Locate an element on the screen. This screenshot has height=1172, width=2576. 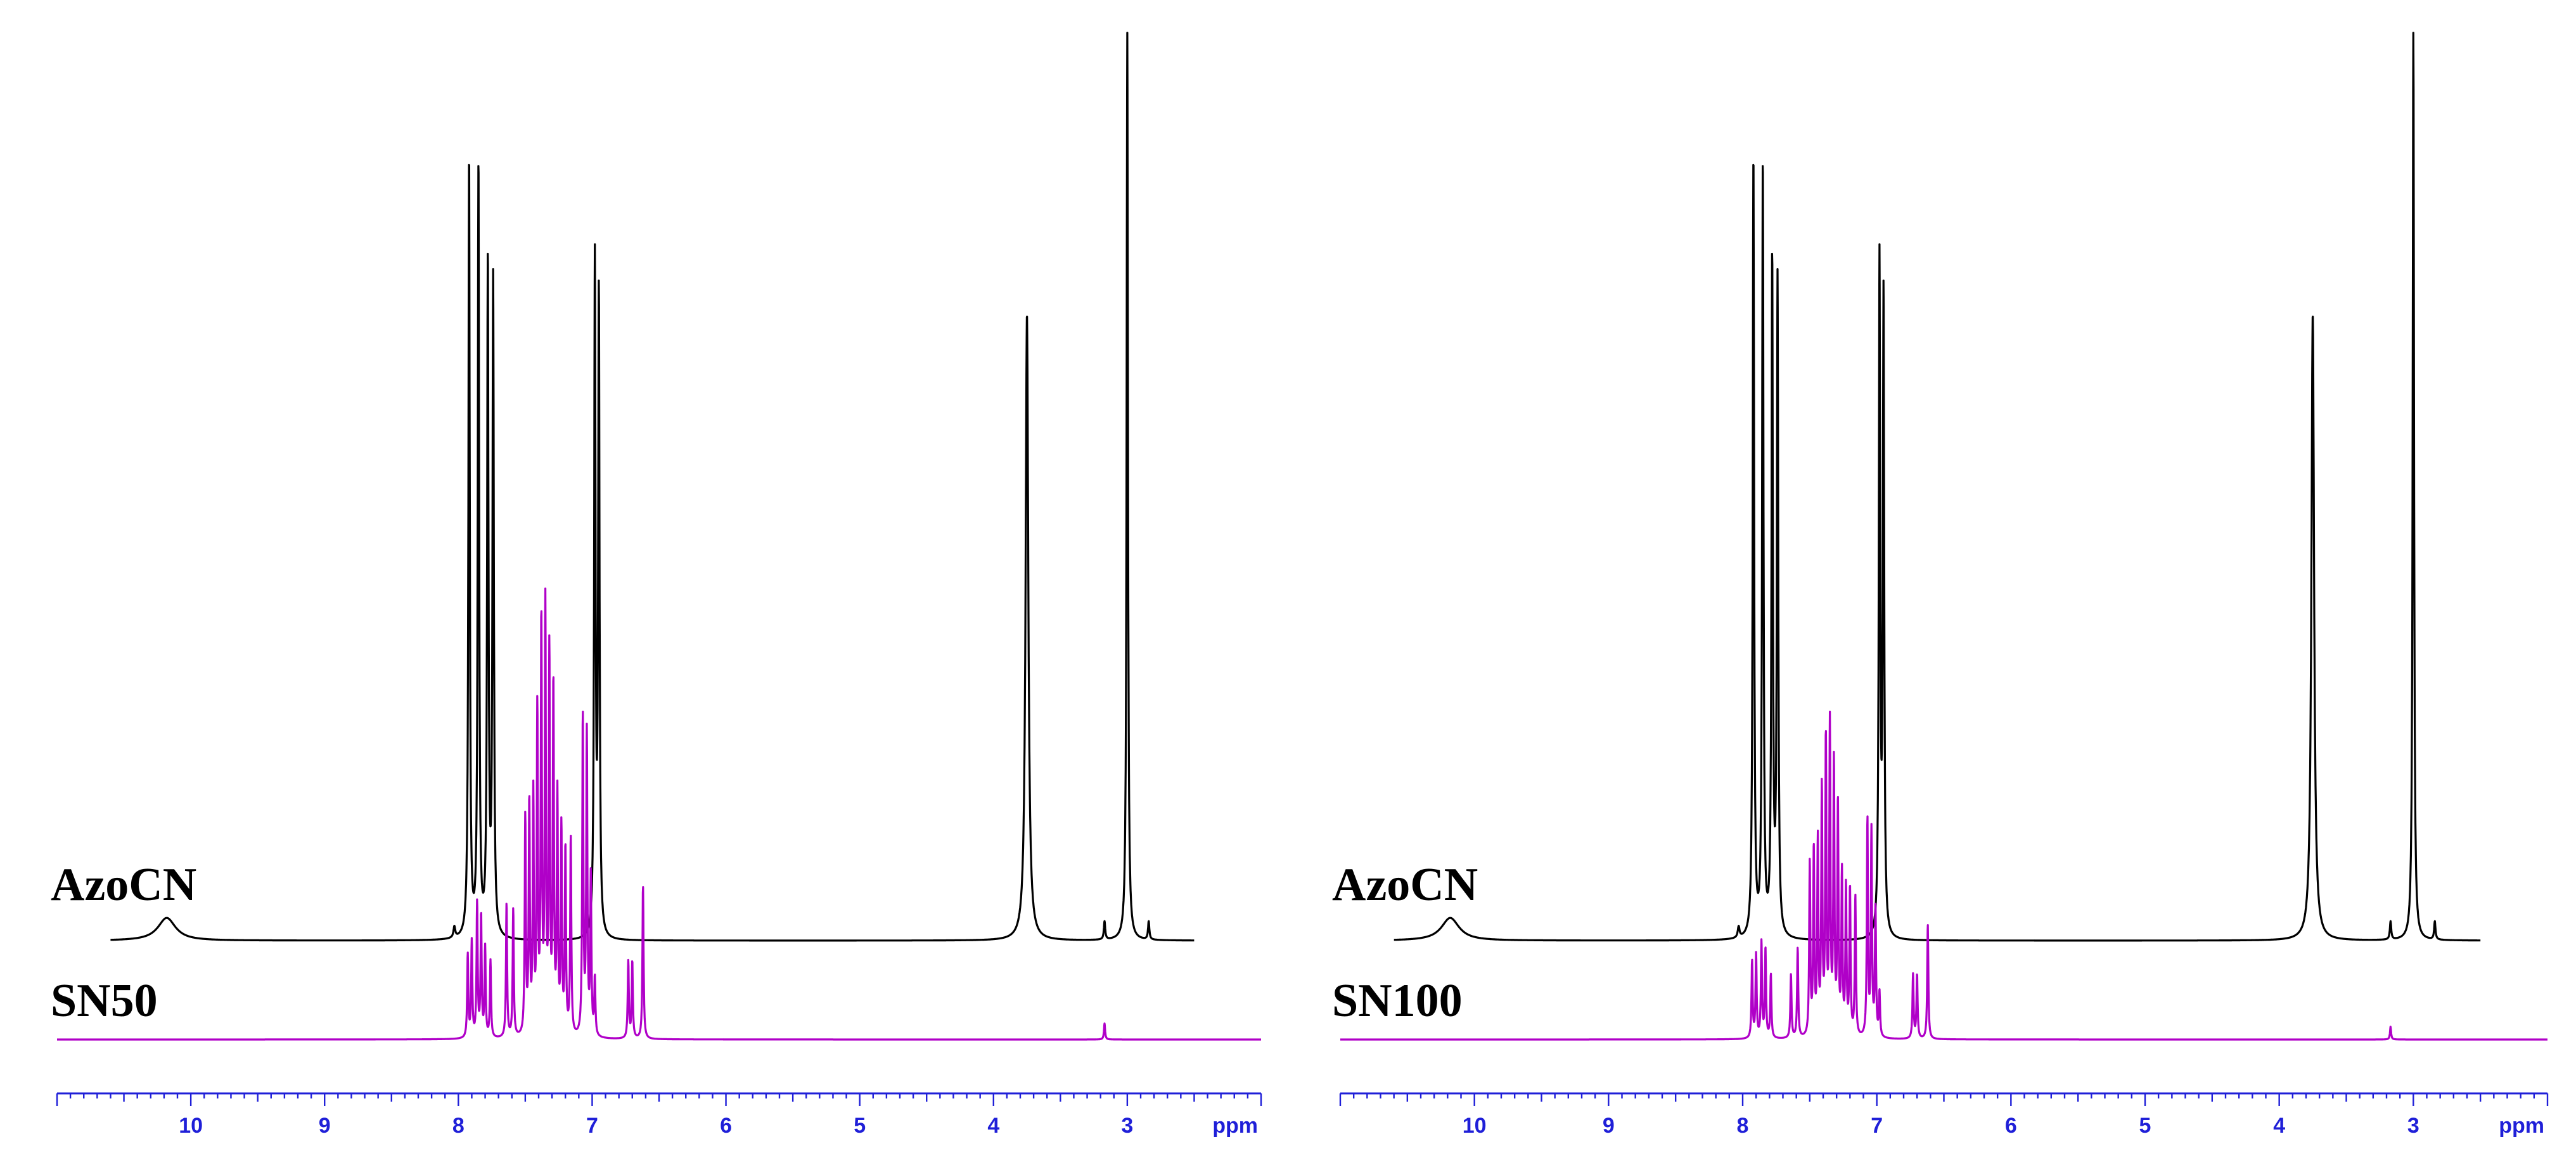
series-label-bottom: SN50 is located at coordinates (104, 1001).